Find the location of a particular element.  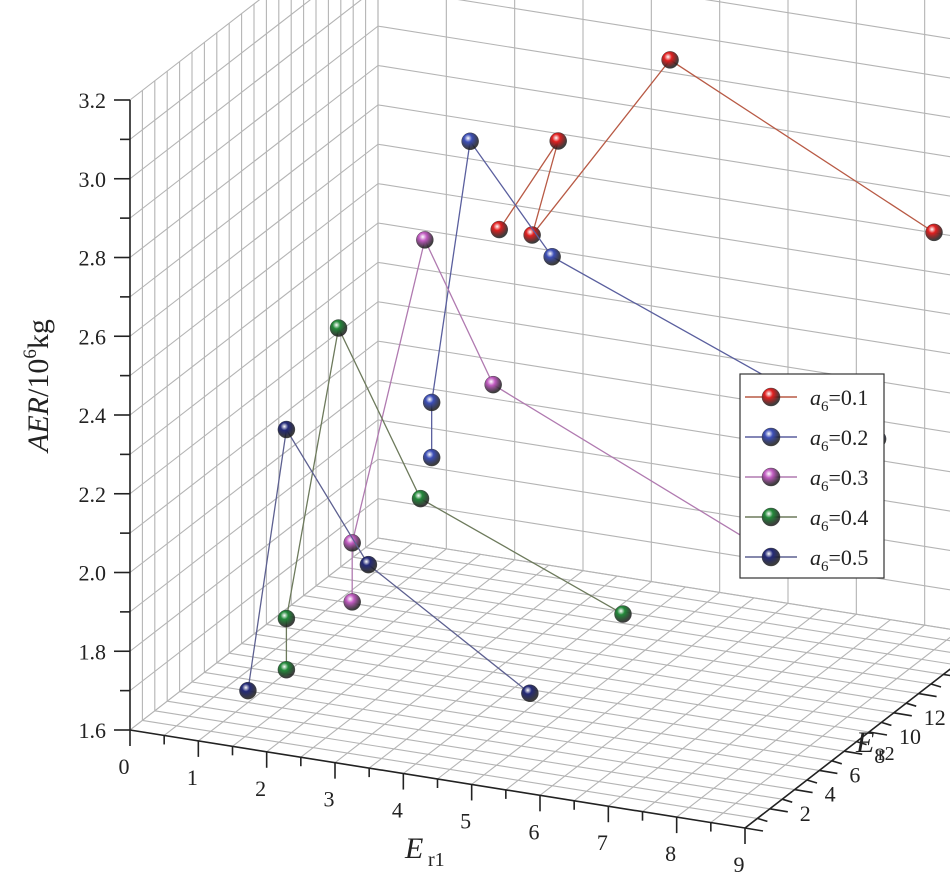

z-tick-label: 2.0 is located at coordinates (93, 573).